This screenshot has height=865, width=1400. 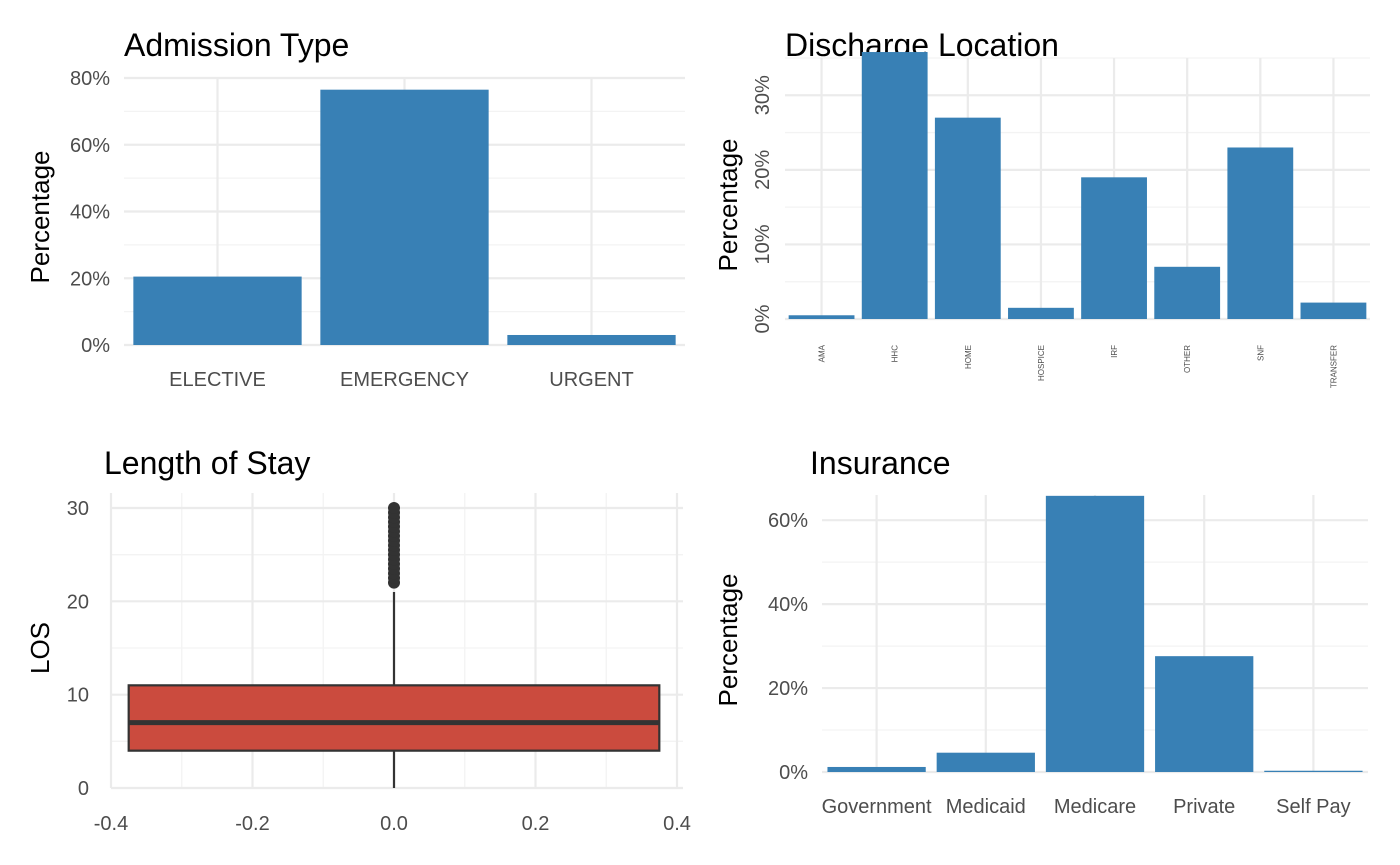 I want to click on chart-title: Length of Stay, so click(x=207, y=463).